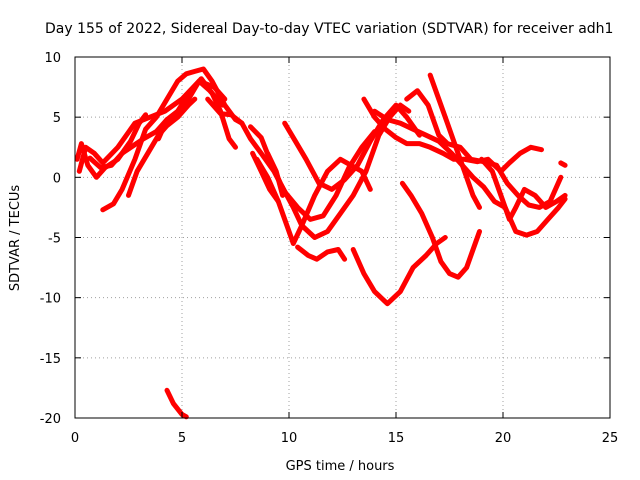 The width and height of the screenshot is (640, 480). What do you see at coordinates (75, 438) in the screenshot?
I see `x-tick-label: 0` at bounding box center [75, 438].